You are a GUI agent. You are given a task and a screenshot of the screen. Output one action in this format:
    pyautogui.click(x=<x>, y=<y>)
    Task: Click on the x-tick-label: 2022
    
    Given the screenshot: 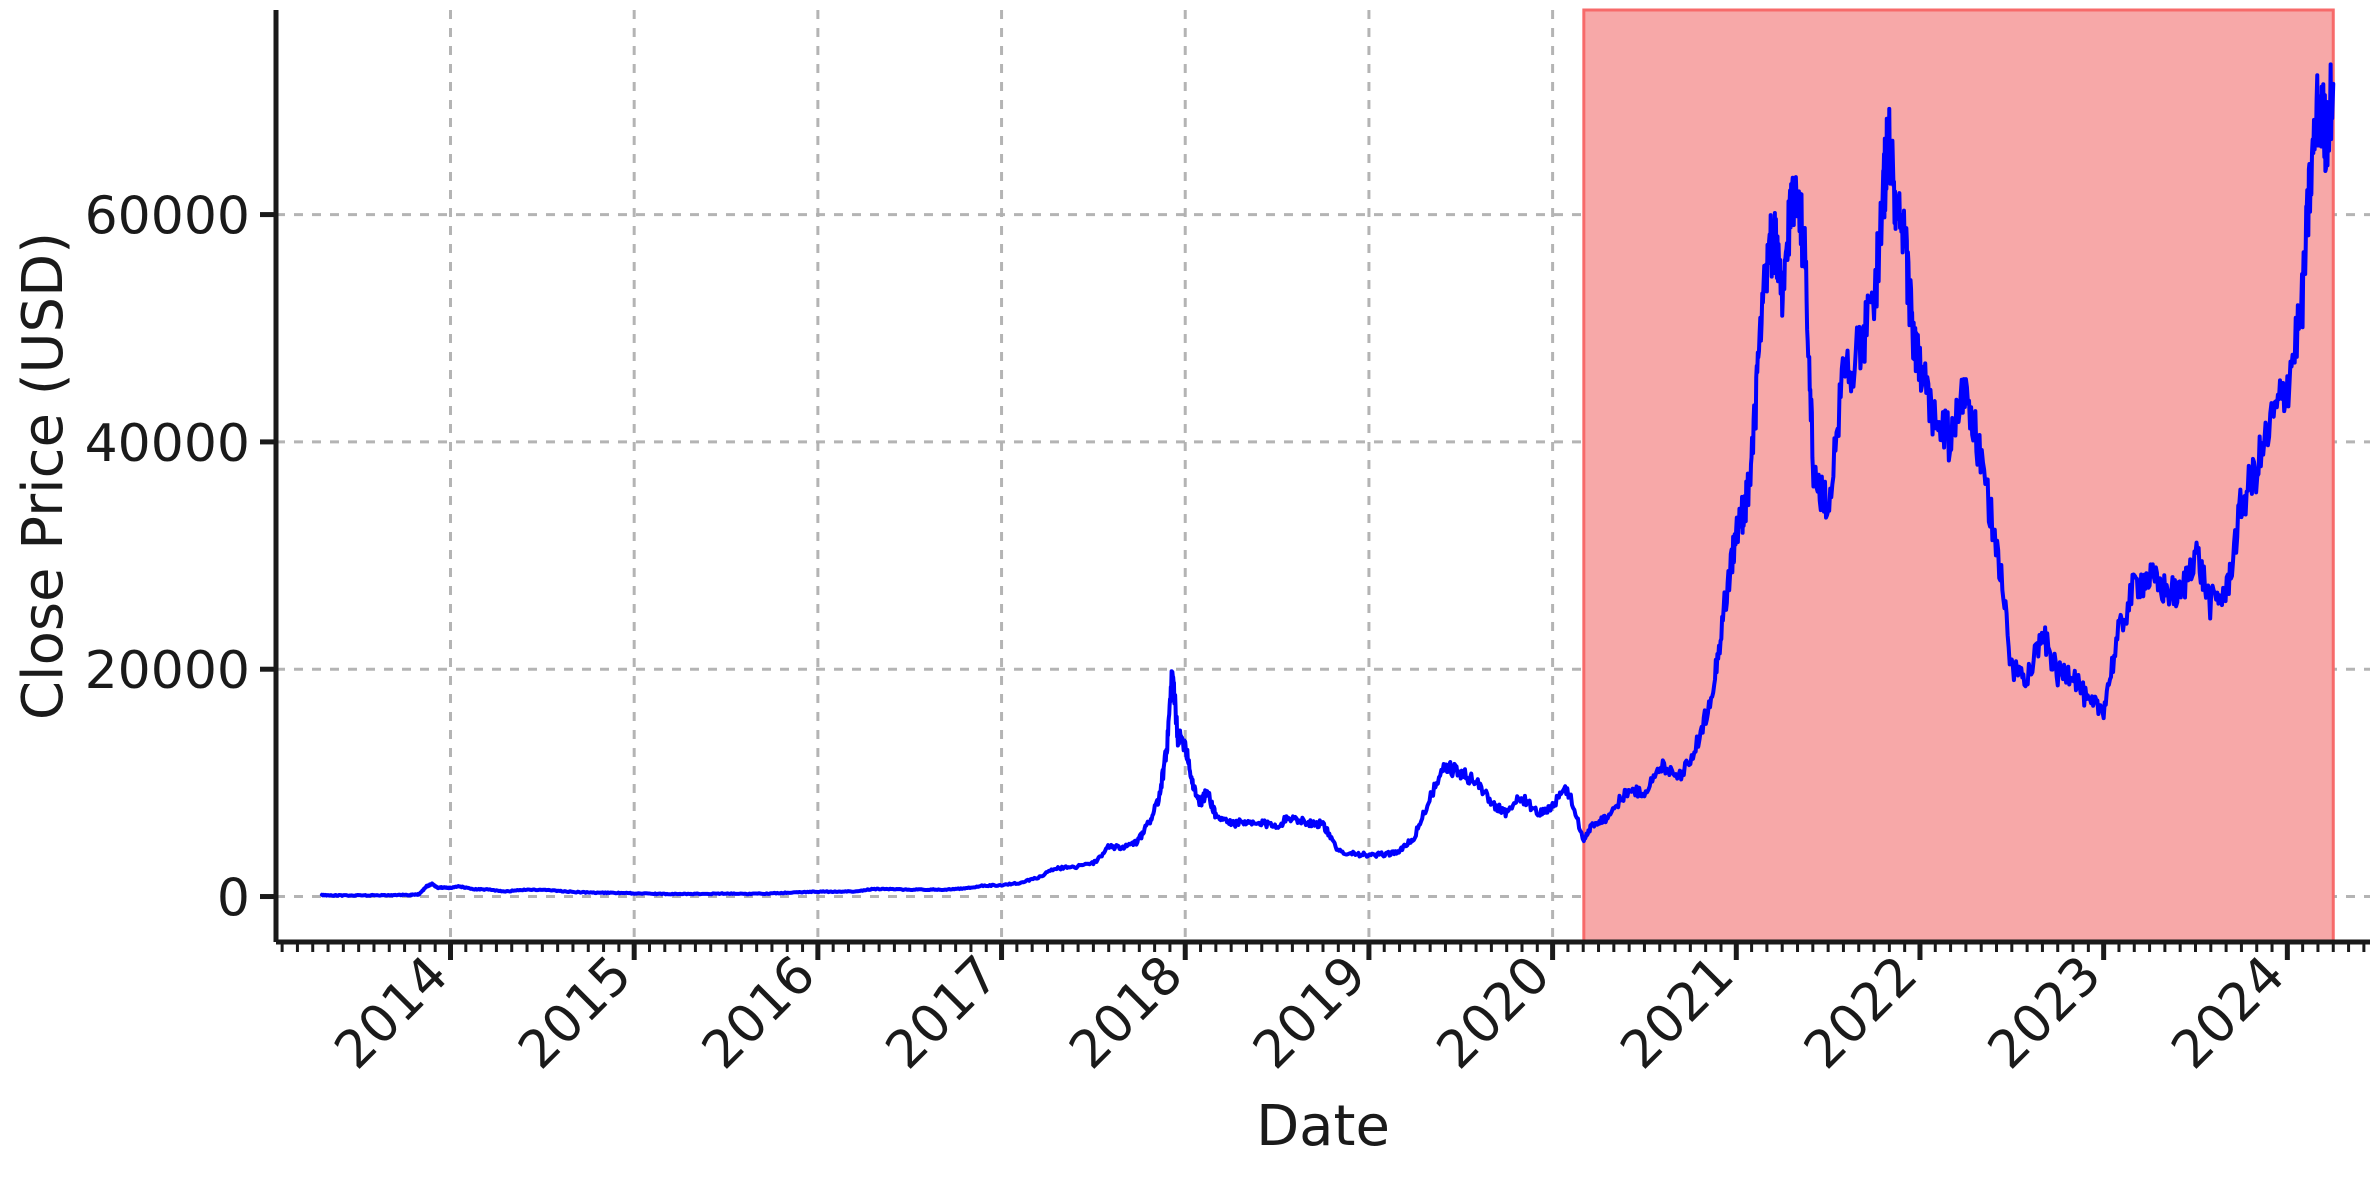 What is the action you would take?
    pyautogui.click(x=1861, y=1013)
    